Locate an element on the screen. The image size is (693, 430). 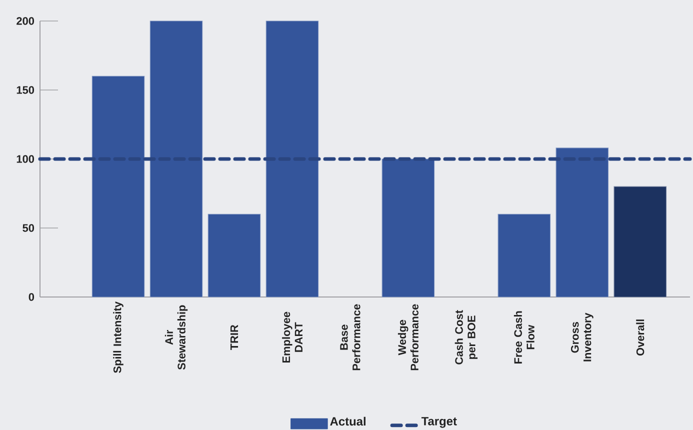
y-tick-label: 50 is located at coordinates (28, 228).